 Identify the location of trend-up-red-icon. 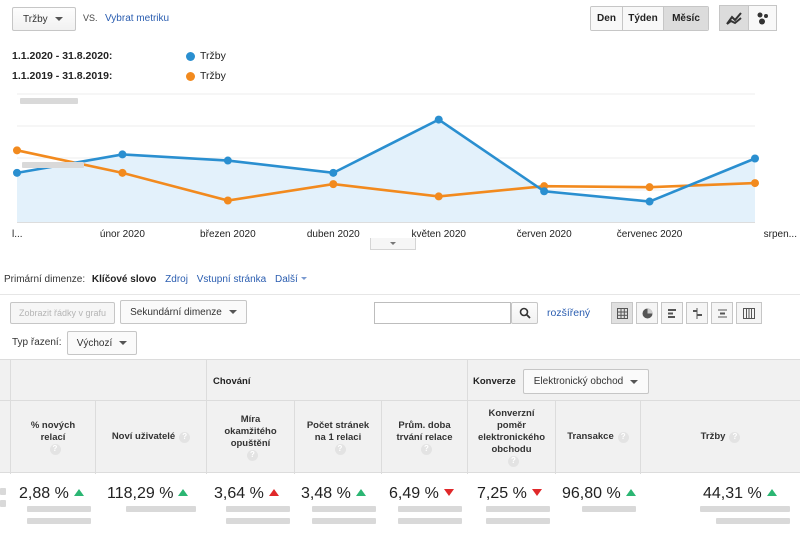
(273, 492).